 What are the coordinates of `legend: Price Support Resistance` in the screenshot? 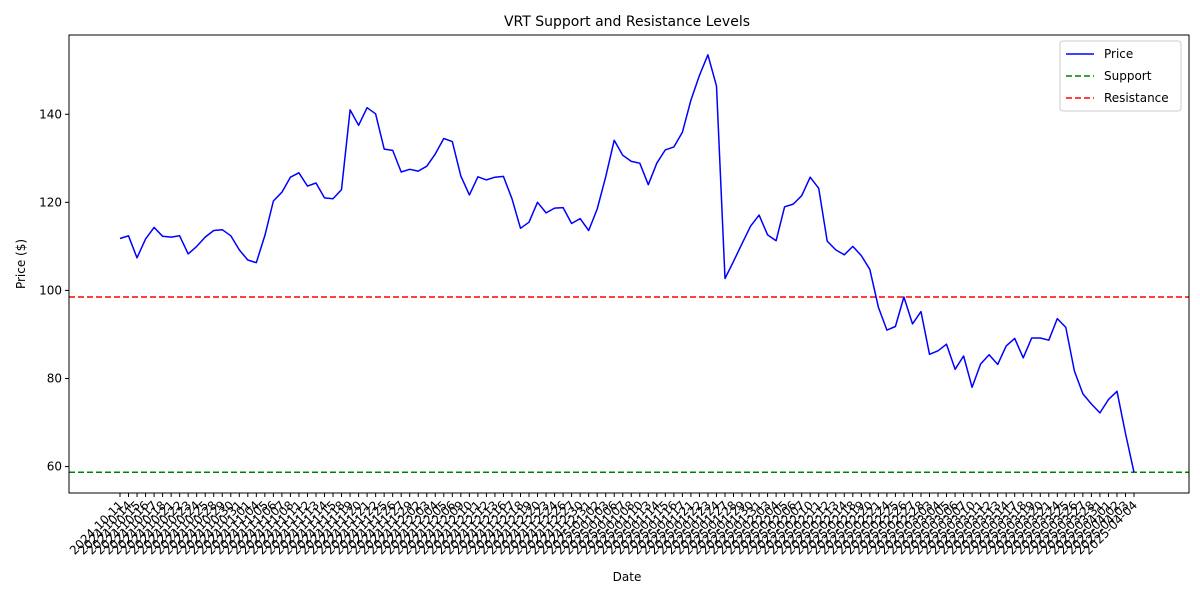 It's located at (1120, 76).